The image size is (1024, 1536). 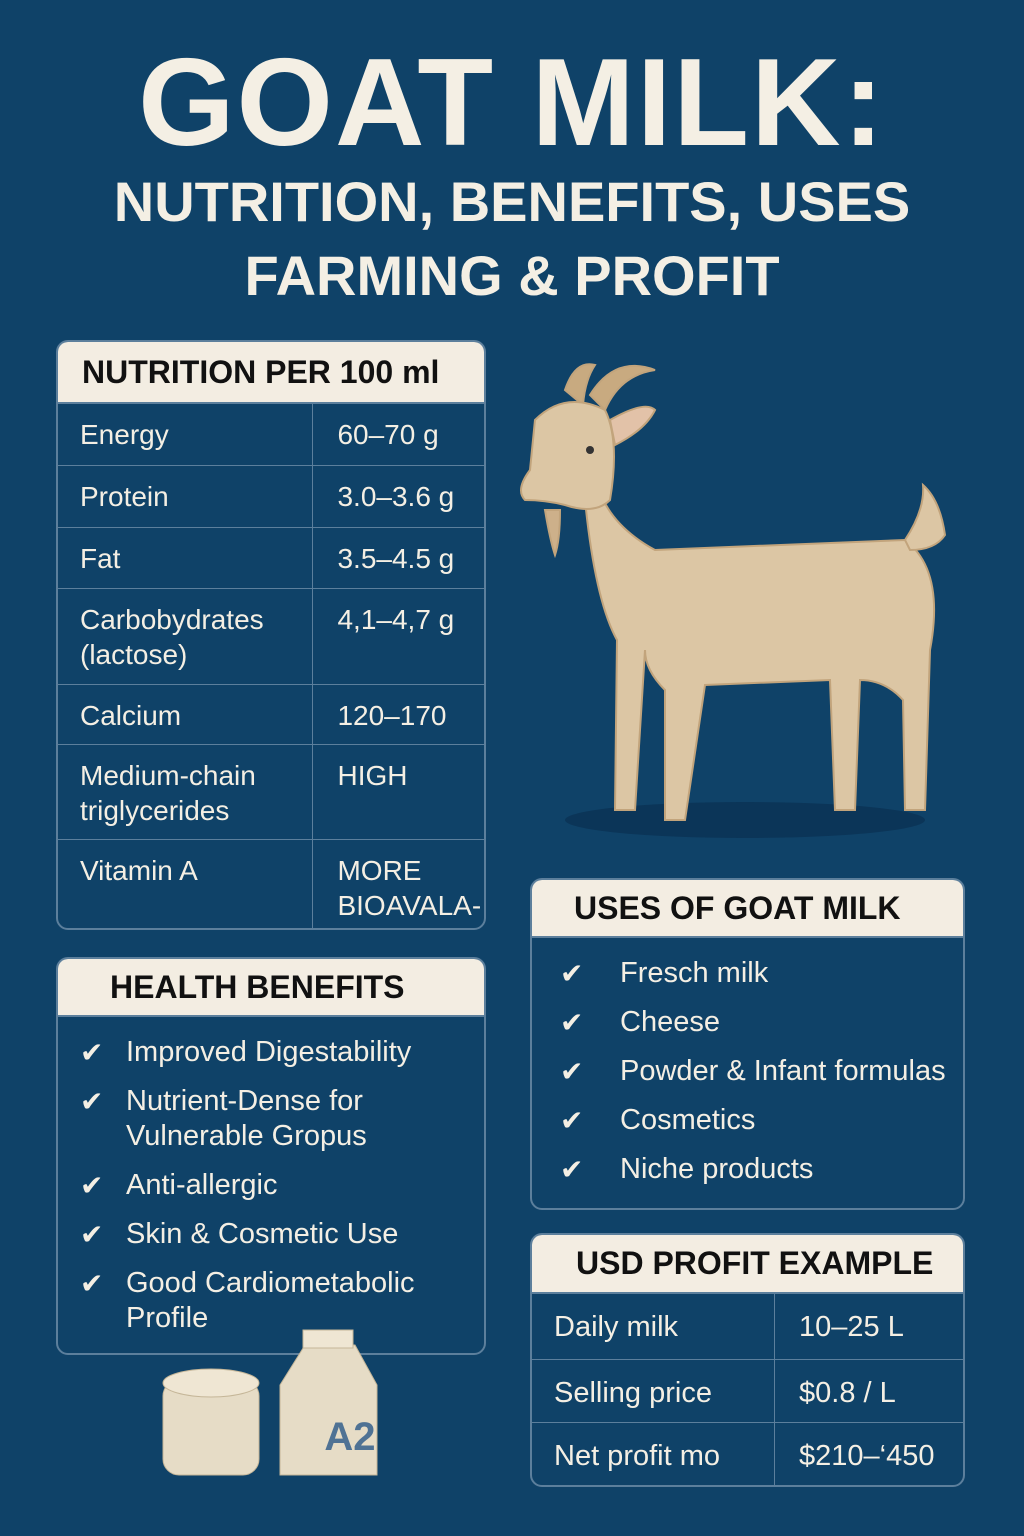 What do you see at coordinates (653, 1326) in the screenshot?
I see `profit-label: Daily milk` at bounding box center [653, 1326].